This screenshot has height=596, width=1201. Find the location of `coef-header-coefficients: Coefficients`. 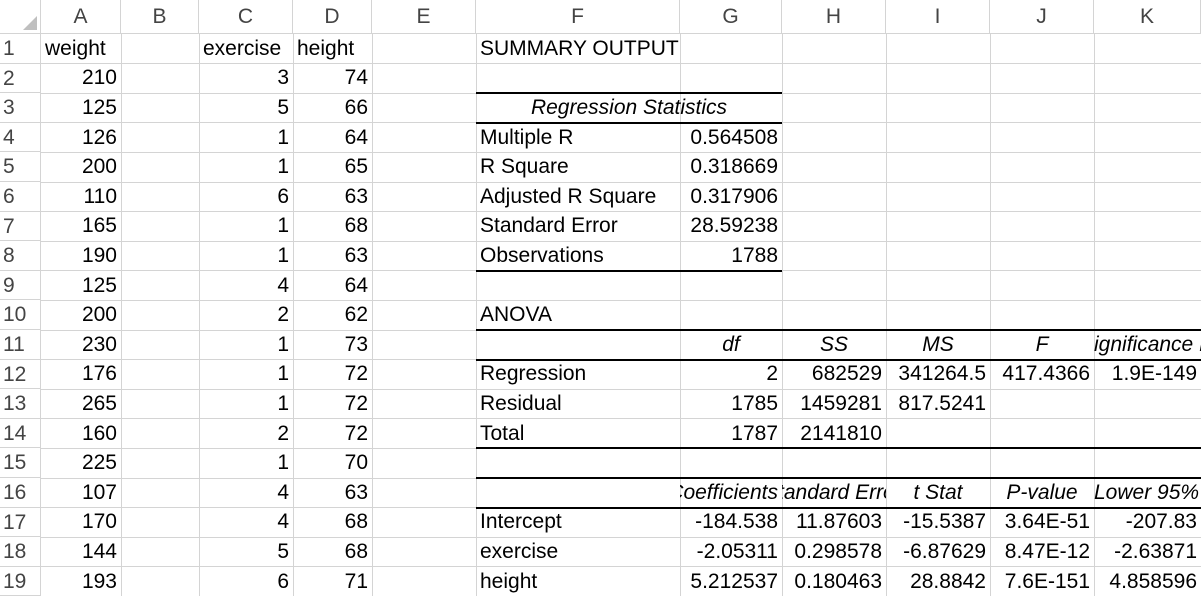

coef-header-coefficients: Coefficients is located at coordinates (729, 492).